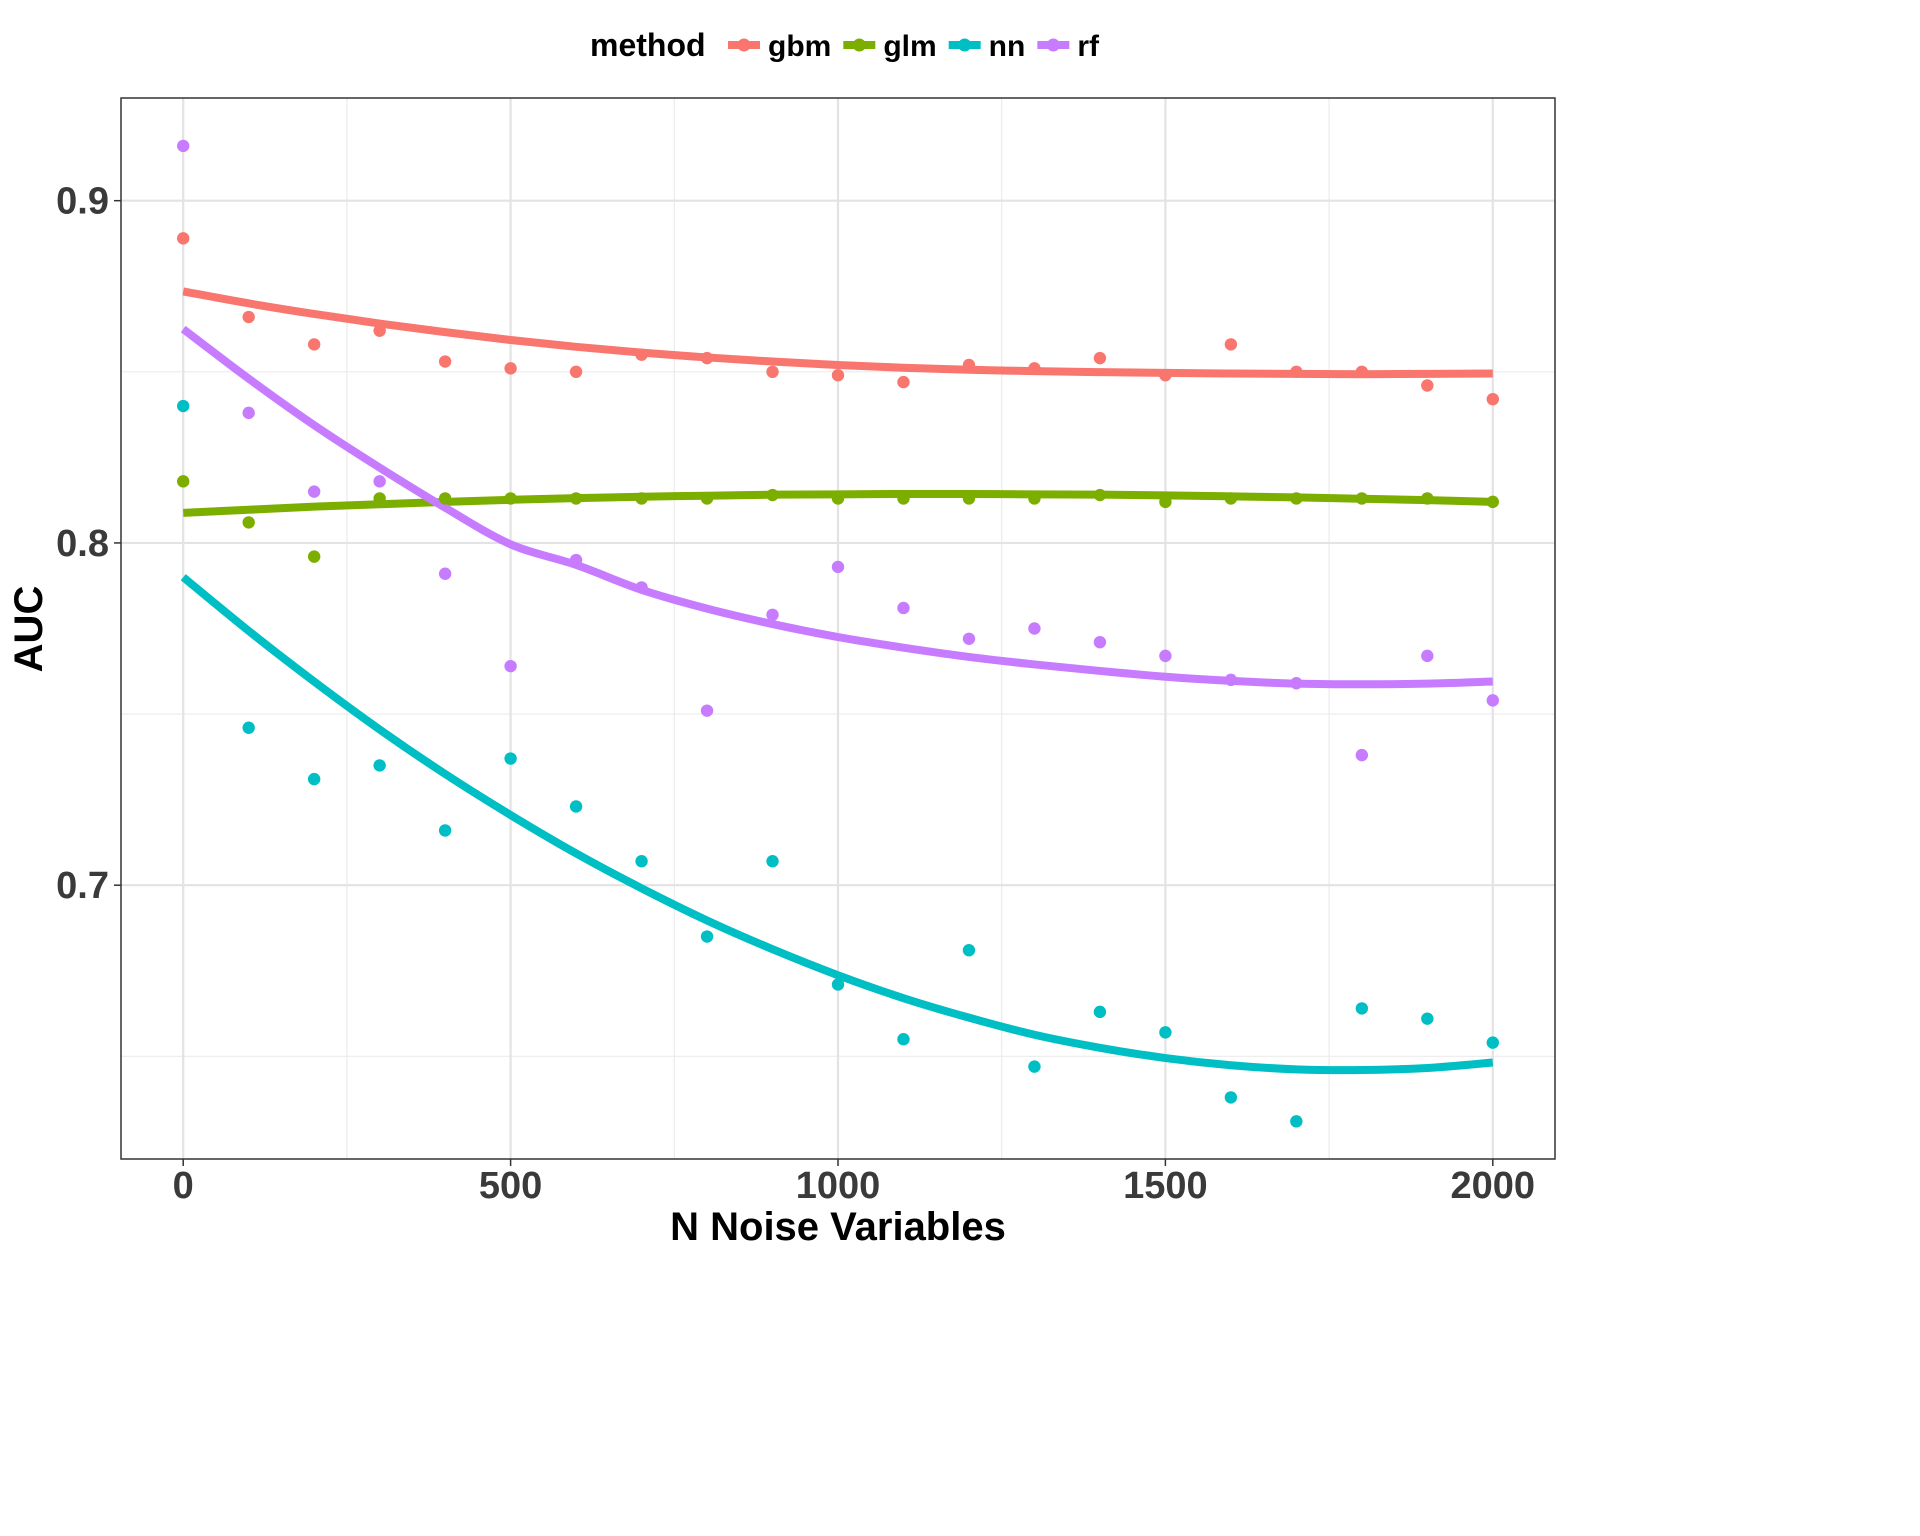  I want to click on x-tick-label: 1500, so click(1165, 1186).